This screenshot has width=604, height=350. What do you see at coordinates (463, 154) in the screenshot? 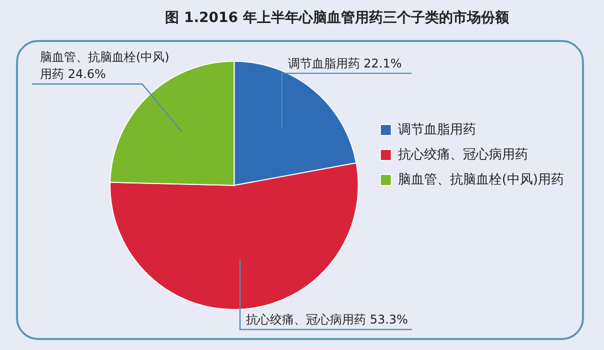
I see `legend-label: 抗心绞痛、冠心病用药` at bounding box center [463, 154].